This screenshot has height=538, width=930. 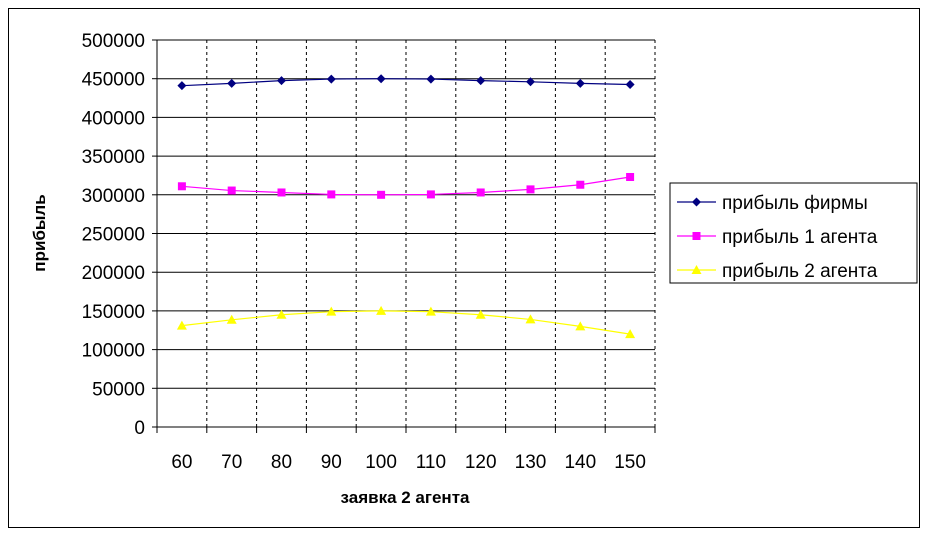 What do you see at coordinates (381, 462) in the screenshot?
I see `x-tick-label: 100` at bounding box center [381, 462].